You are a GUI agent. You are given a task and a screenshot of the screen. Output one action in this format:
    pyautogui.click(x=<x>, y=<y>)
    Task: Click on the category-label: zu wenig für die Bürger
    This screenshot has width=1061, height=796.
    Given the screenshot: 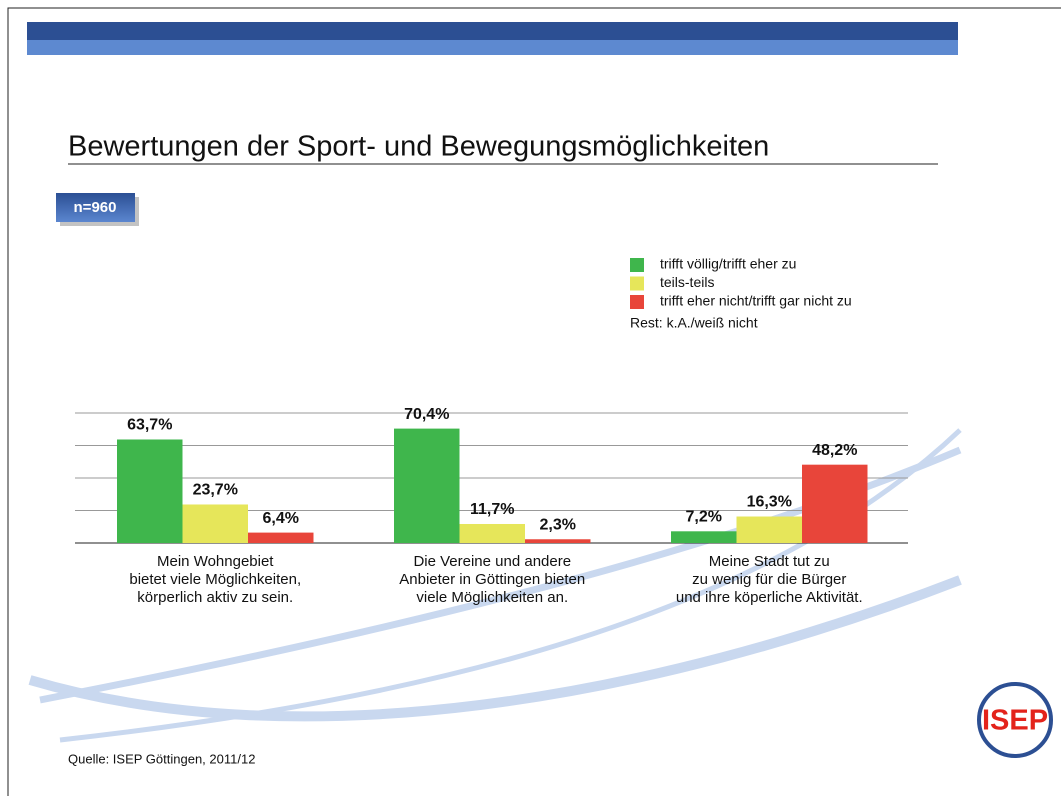 What is the action you would take?
    pyautogui.click(x=769, y=579)
    